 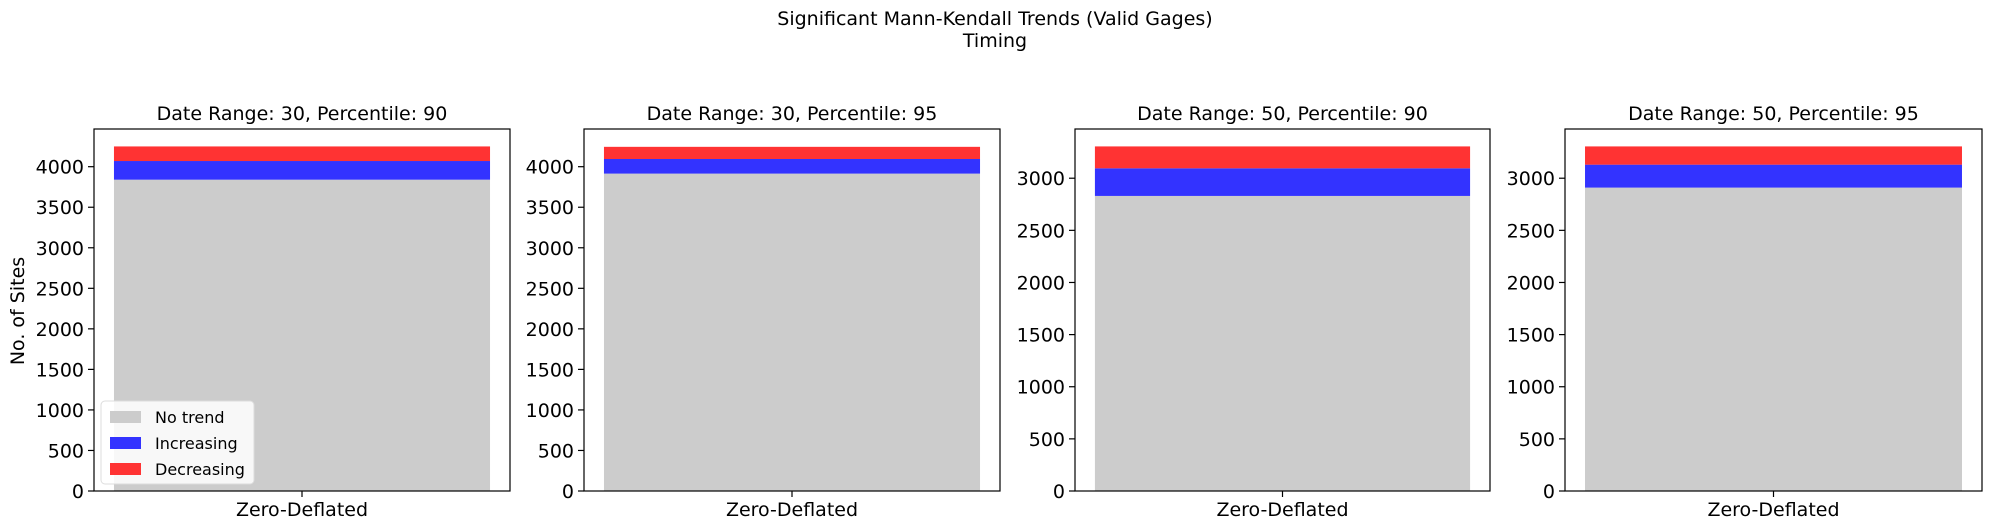 I want to click on legend-label: Decreasing, so click(x=200, y=469).